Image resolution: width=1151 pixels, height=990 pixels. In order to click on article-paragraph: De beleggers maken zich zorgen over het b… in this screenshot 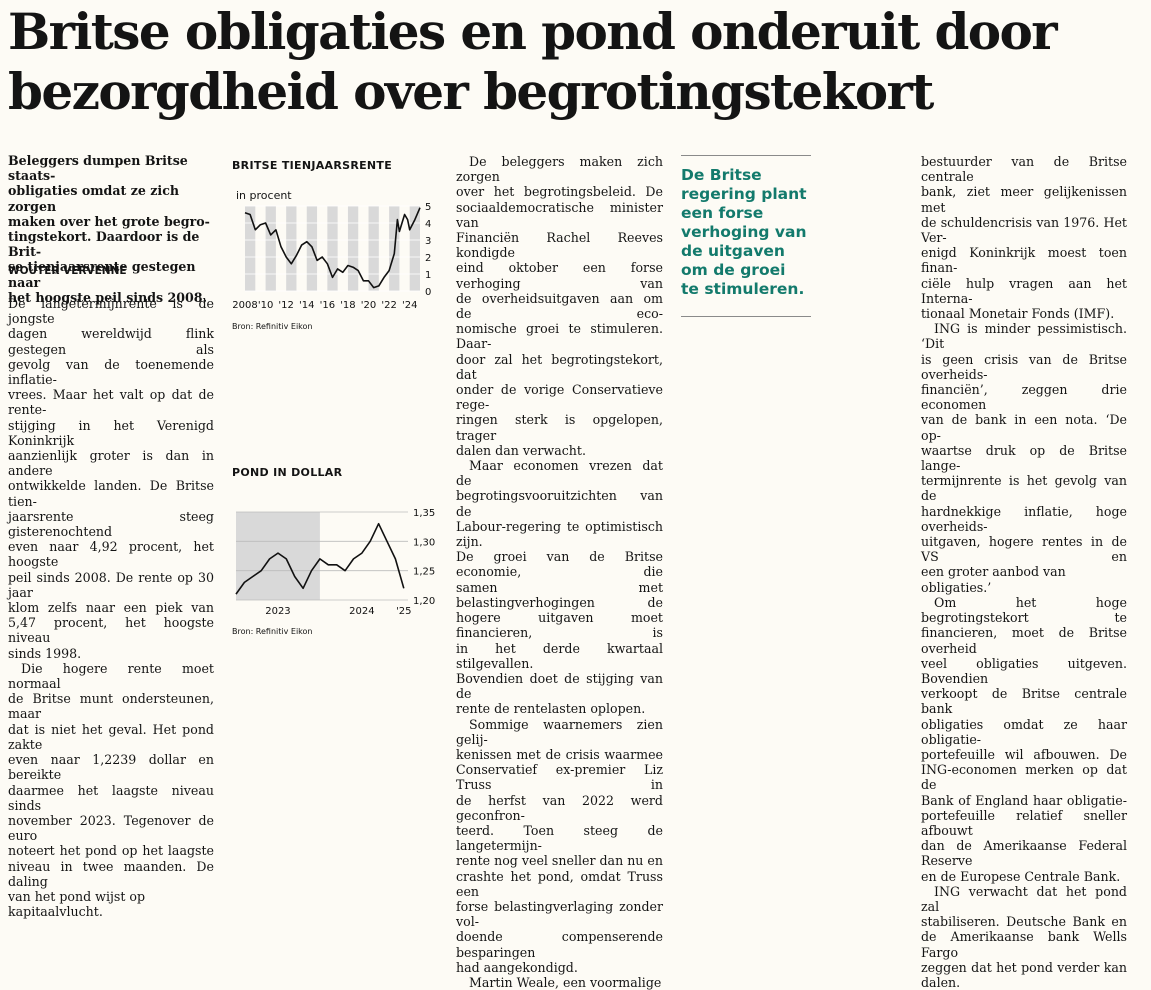, I will do `click(559, 306)`.